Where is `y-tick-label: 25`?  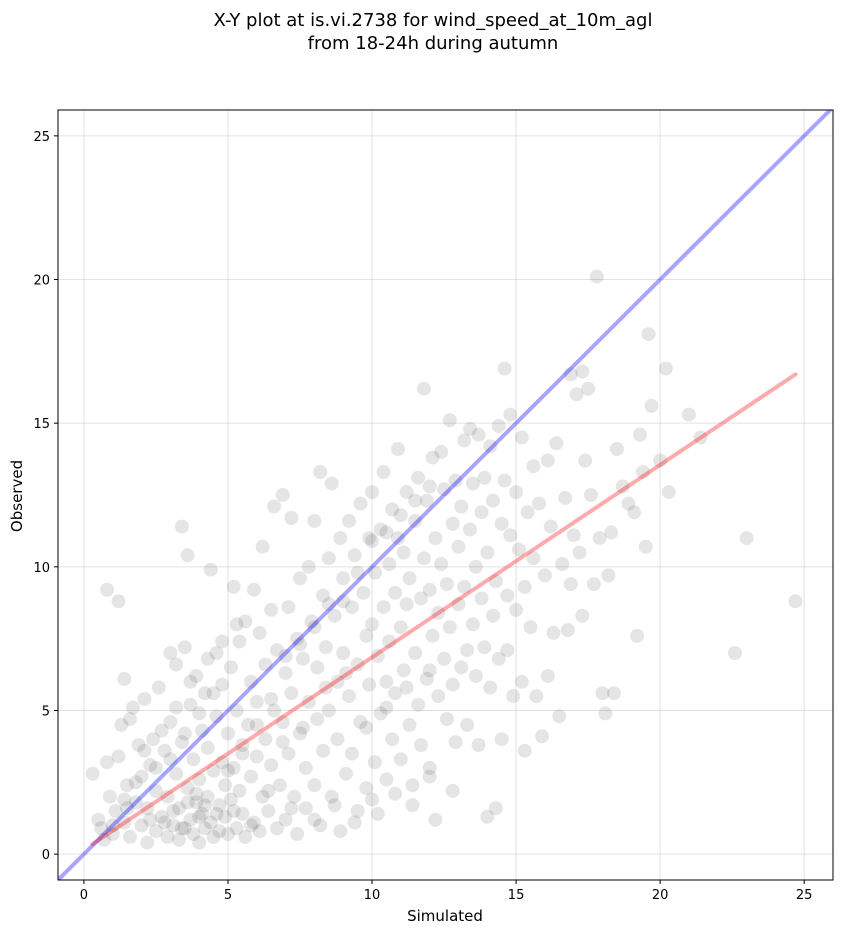 y-tick-label: 25 is located at coordinates (41, 137).